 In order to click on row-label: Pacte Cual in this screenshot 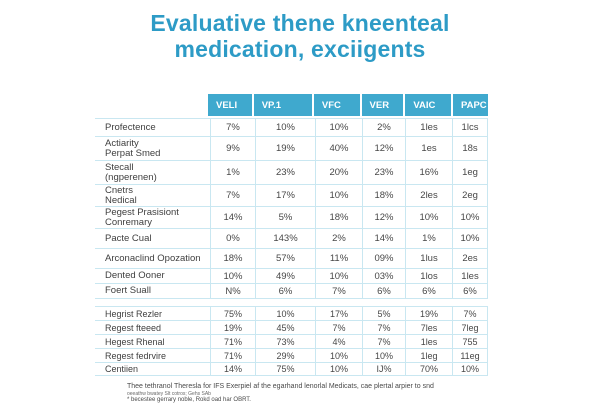, I will do `click(128, 238)`.